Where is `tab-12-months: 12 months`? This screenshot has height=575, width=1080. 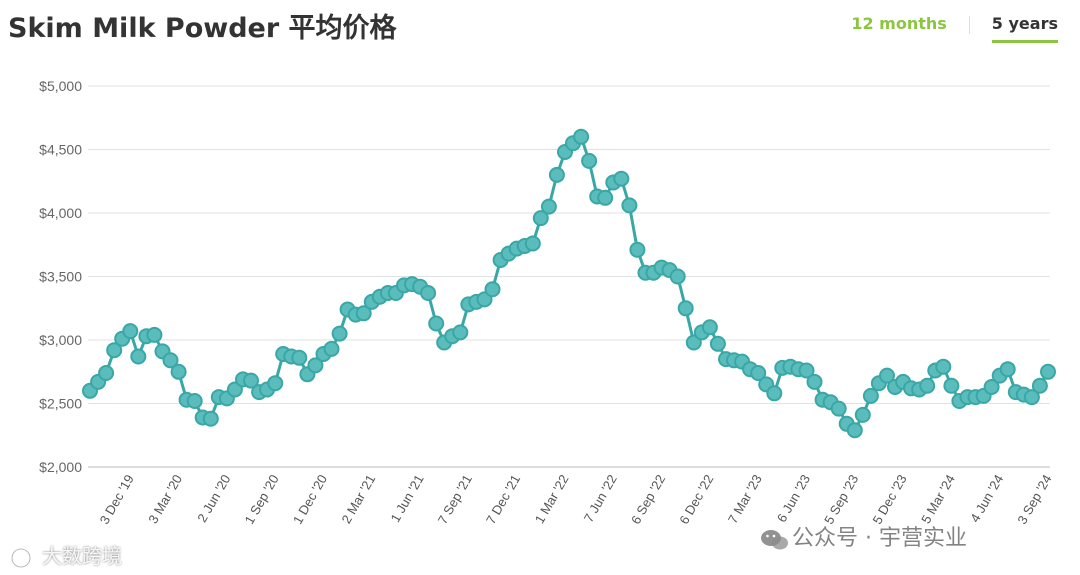 tab-12-months: 12 months is located at coordinates (899, 23).